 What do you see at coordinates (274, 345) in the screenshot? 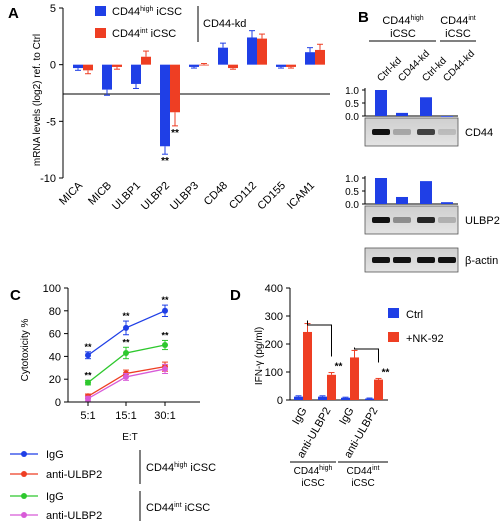
I see `panel-d-y-tick-label: 200` at bounding box center [274, 345].